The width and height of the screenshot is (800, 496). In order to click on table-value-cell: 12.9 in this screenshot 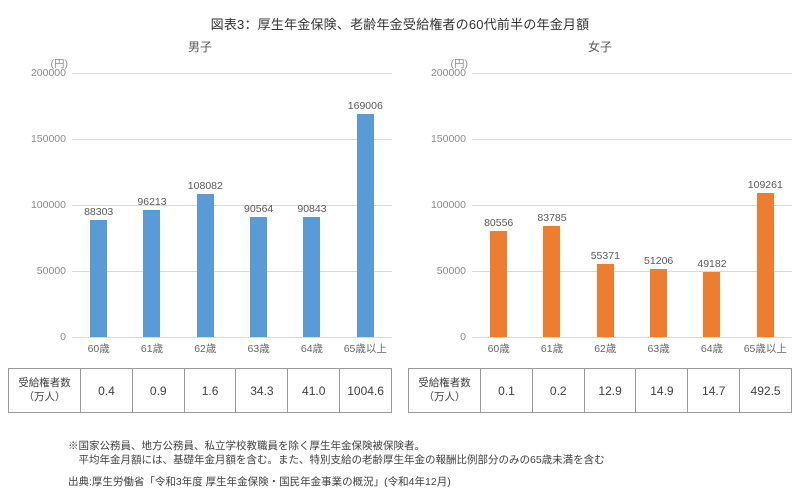, I will do `click(610, 390)`.